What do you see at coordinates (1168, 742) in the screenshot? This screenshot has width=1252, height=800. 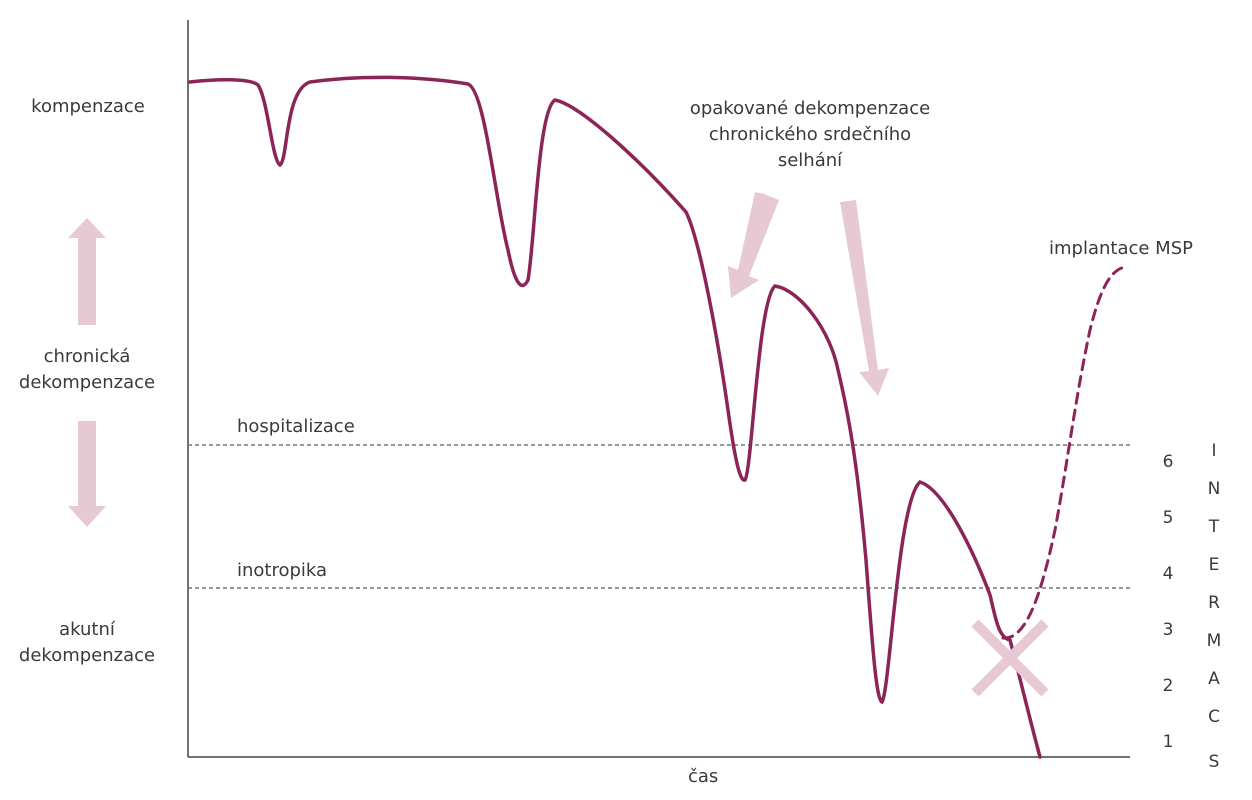 I see `intermacs-level: 1` at bounding box center [1168, 742].